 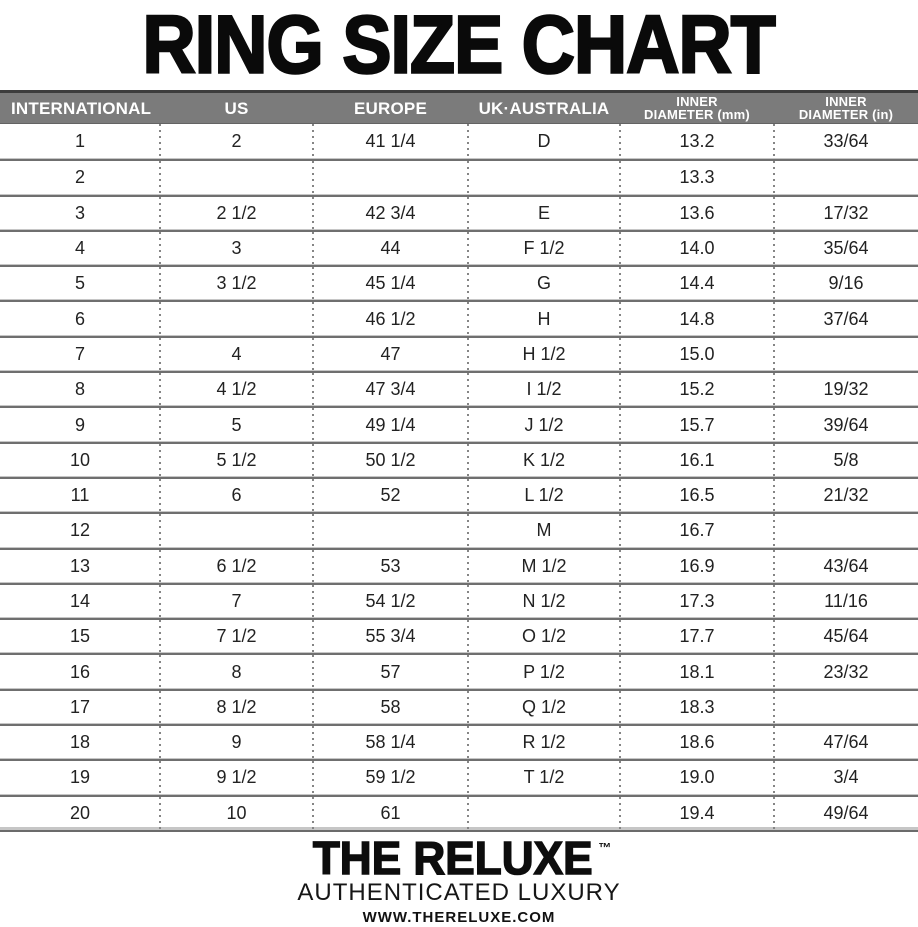 I want to click on column-header-line: UK·AUSTRALIA, so click(x=544, y=108).